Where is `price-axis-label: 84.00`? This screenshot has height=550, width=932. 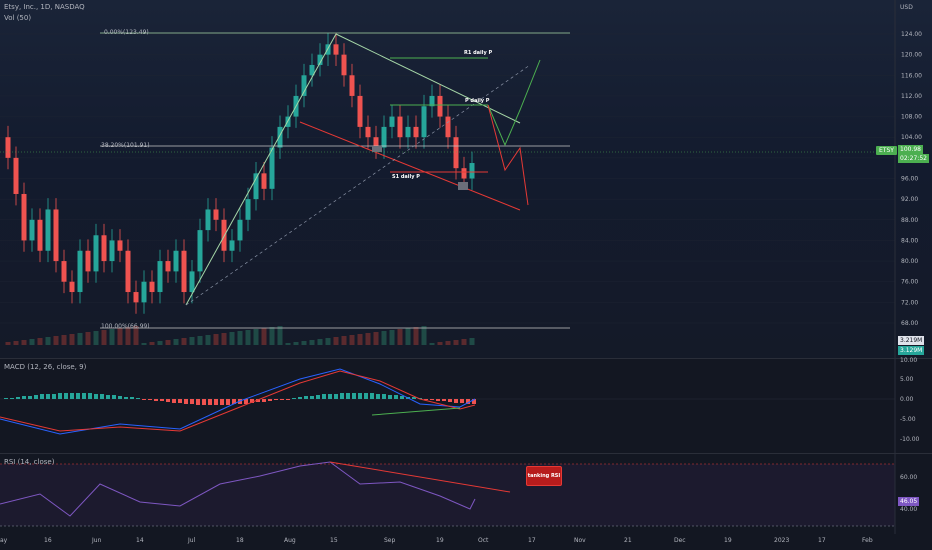
price-axis-label: 84.00 is located at coordinates (909, 240).